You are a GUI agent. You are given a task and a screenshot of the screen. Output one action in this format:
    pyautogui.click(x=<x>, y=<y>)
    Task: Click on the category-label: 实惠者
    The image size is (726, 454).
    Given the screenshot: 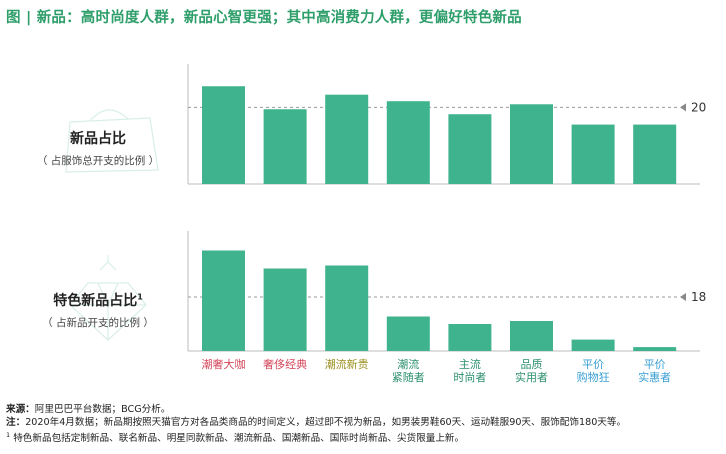 What is the action you would take?
    pyautogui.click(x=654, y=377)
    